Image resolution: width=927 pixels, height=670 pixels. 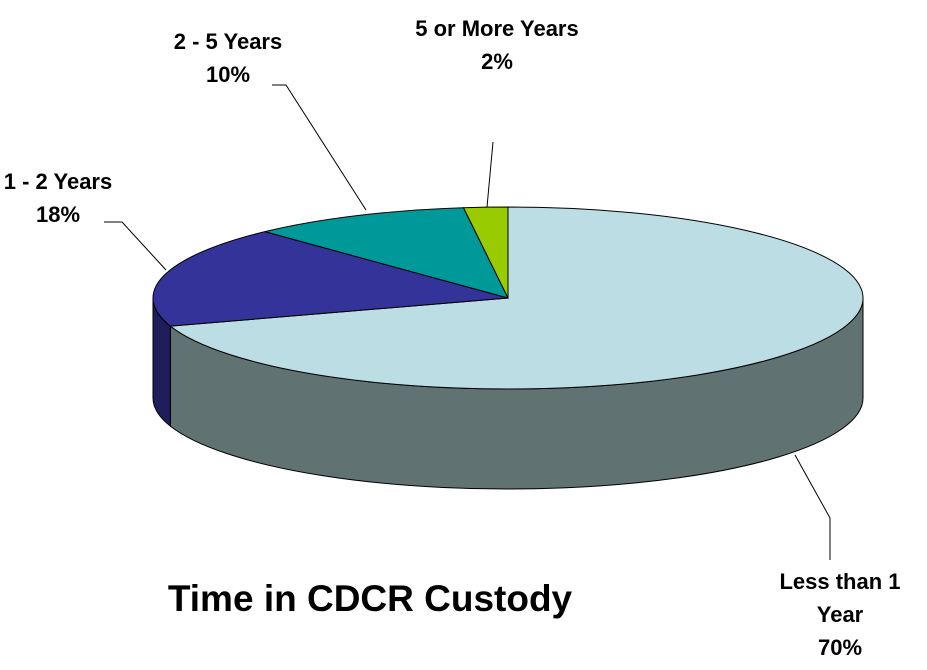 I want to click on slice-value: 18%, so click(x=58, y=214).